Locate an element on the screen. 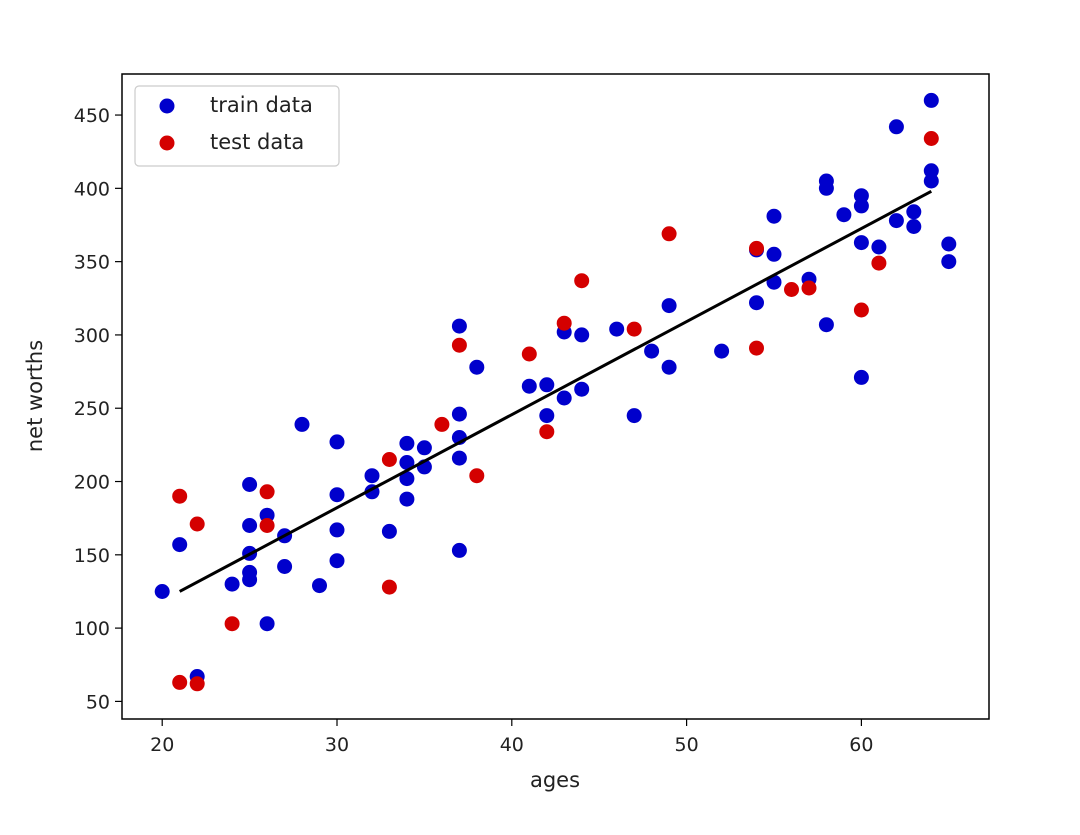 Image resolution: width=1080 pixels, height=835 pixels. legend: train data test data is located at coordinates (237, 126).